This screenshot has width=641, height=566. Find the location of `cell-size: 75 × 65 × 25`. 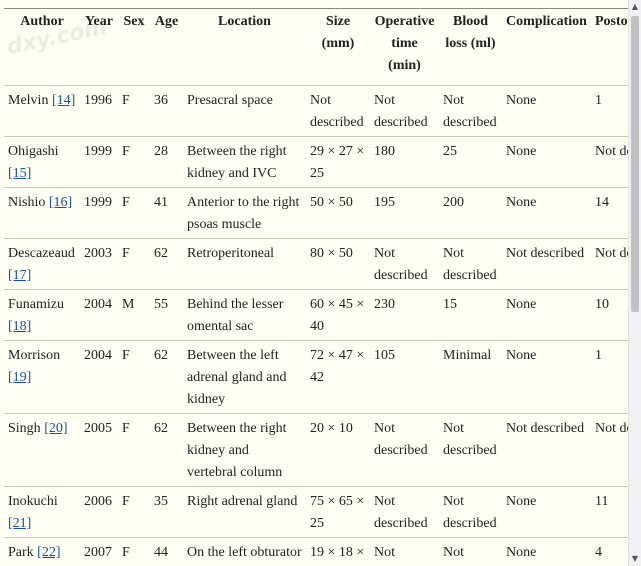

cell-size: 75 × 65 × 25 is located at coordinates (338, 512).